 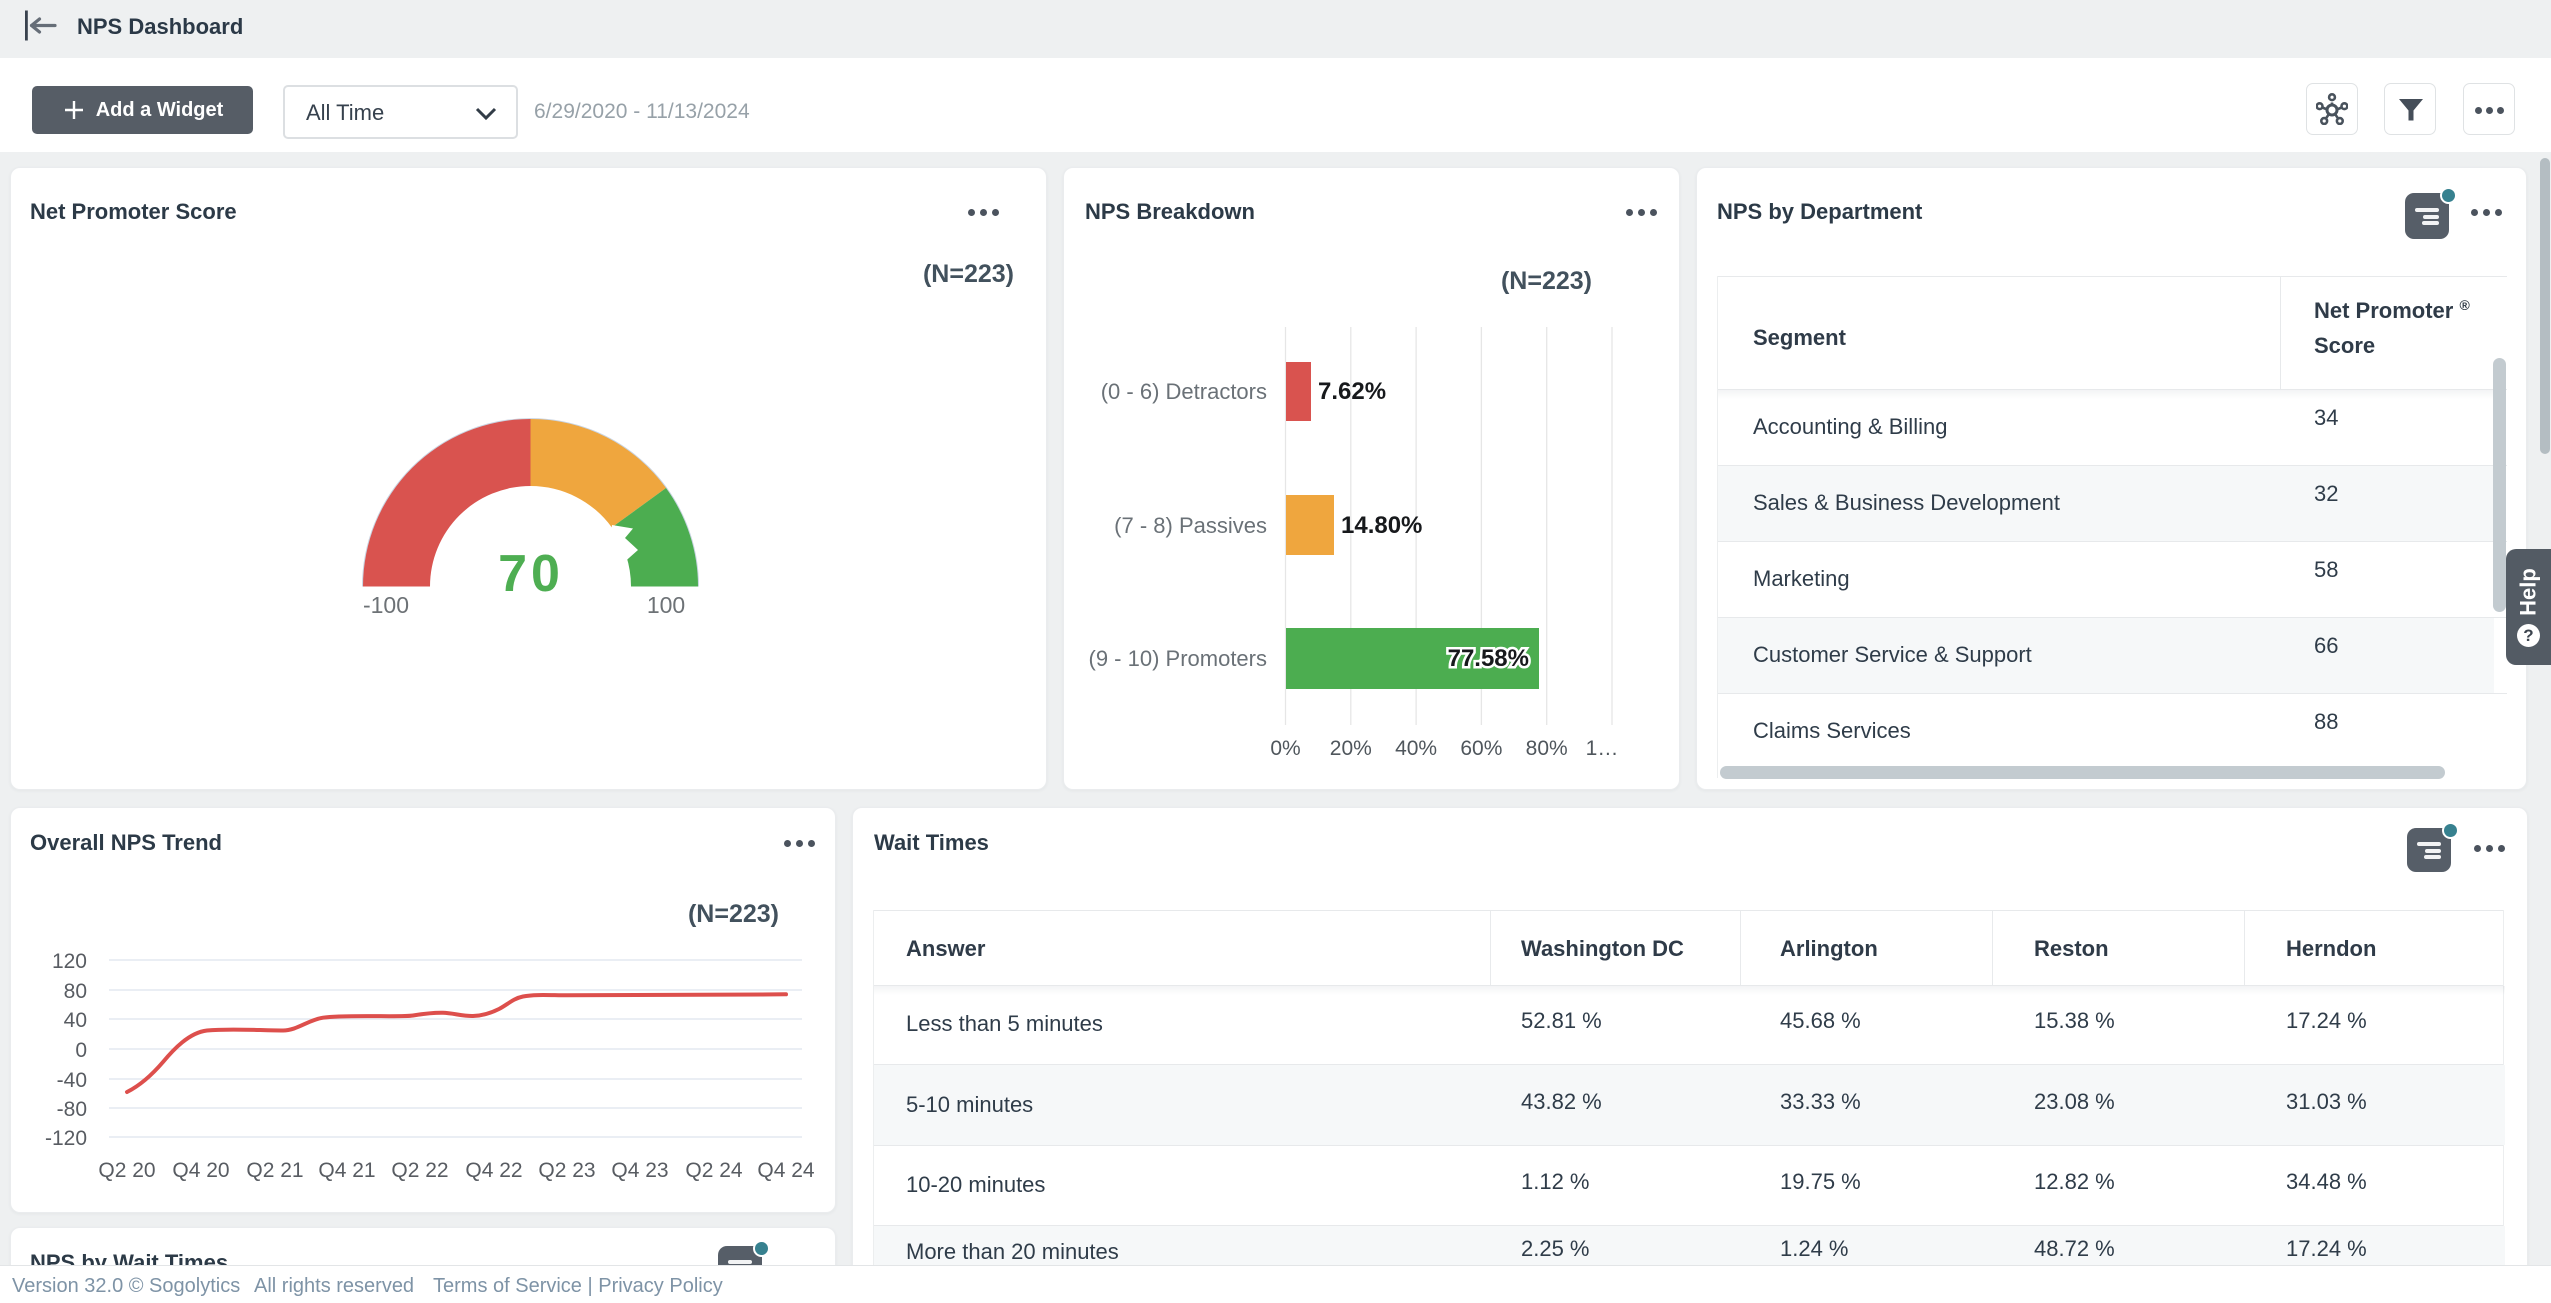 What do you see at coordinates (1190, 525) in the screenshot?
I see `svg-text: (7 - 8) Passives` at bounding box center [1190, 525].